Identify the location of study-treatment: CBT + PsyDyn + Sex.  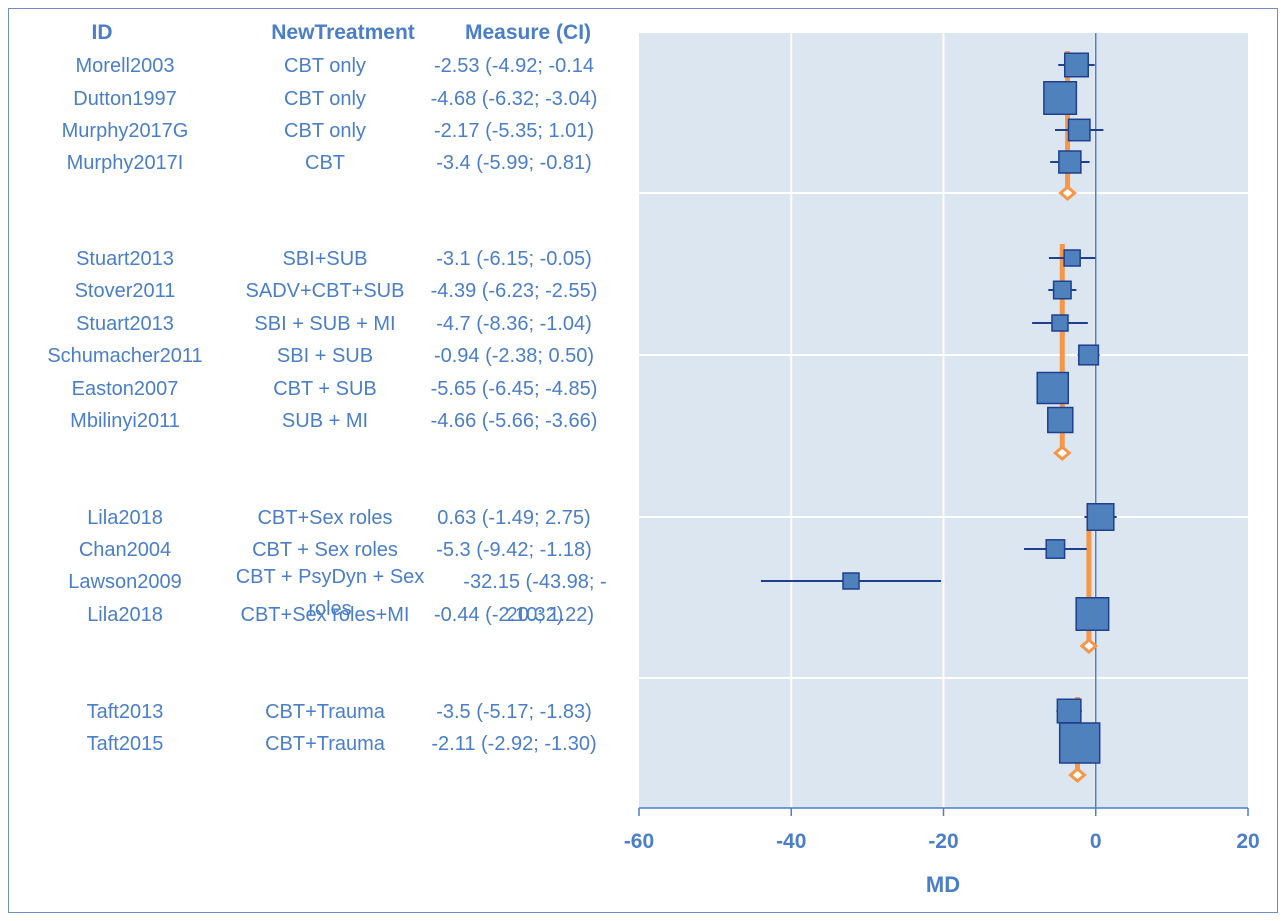
(330, 577).